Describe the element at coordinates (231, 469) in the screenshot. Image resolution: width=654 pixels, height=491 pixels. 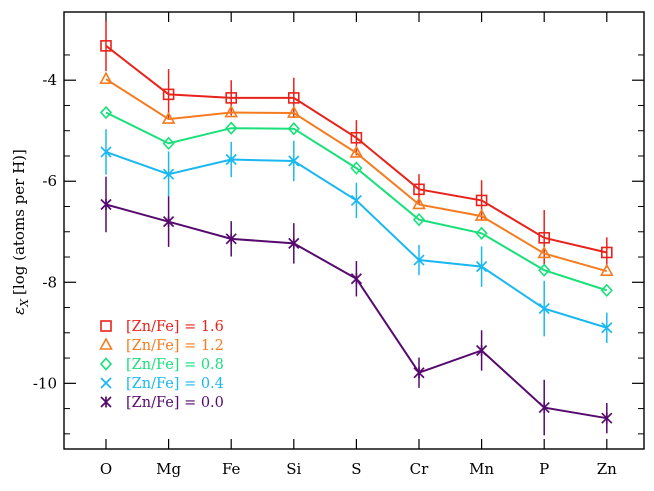
I see `x-tick-label: Fe` at that location.